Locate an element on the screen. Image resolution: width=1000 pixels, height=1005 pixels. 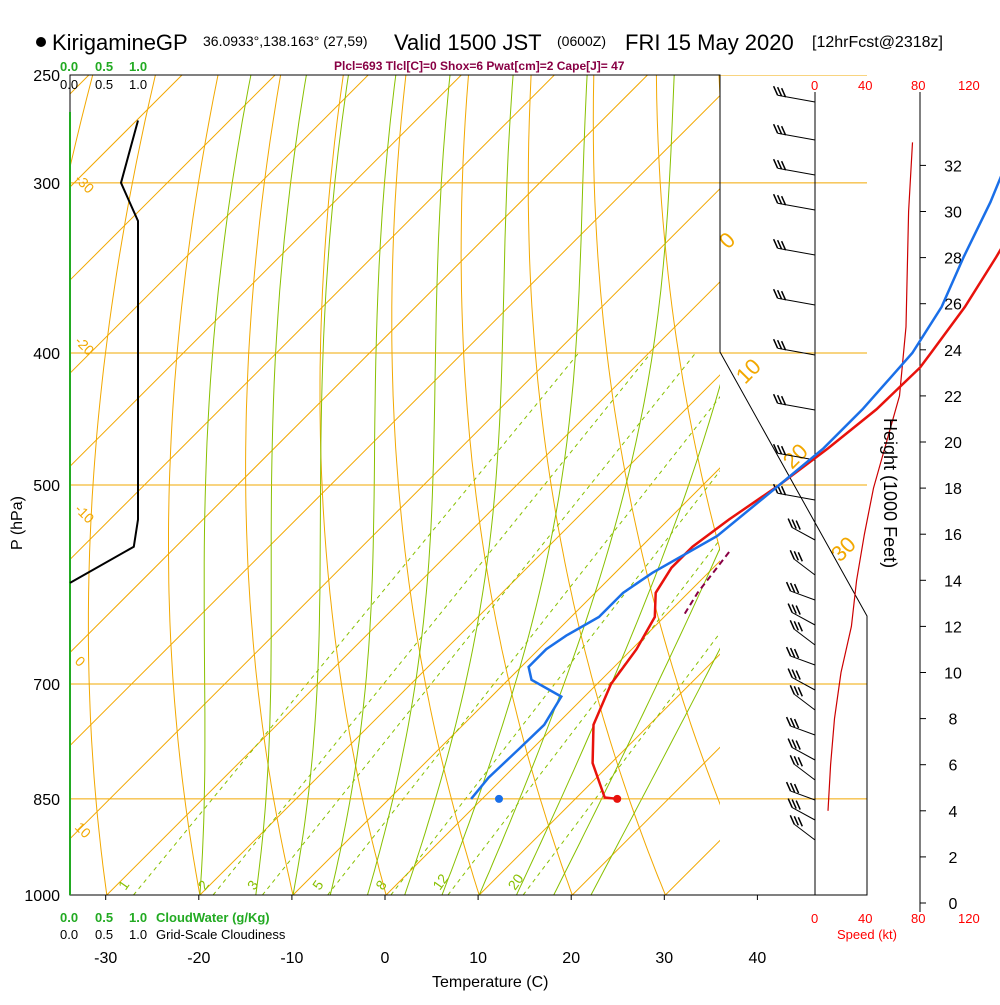
pressure-axis-ticks: 250 300 400 500 700 850 1000 is located at coordinates (42, 486).